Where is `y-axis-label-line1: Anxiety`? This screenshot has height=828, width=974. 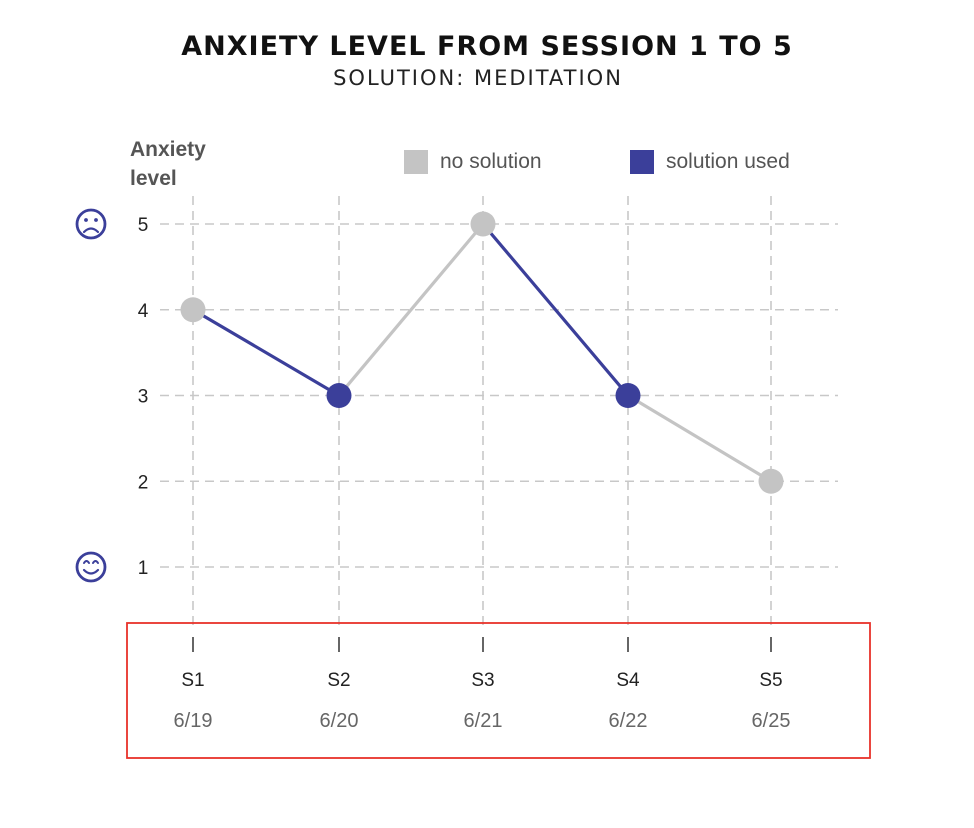 y-axis-label-line1: Anxiety is located at coordinates (168, 149).